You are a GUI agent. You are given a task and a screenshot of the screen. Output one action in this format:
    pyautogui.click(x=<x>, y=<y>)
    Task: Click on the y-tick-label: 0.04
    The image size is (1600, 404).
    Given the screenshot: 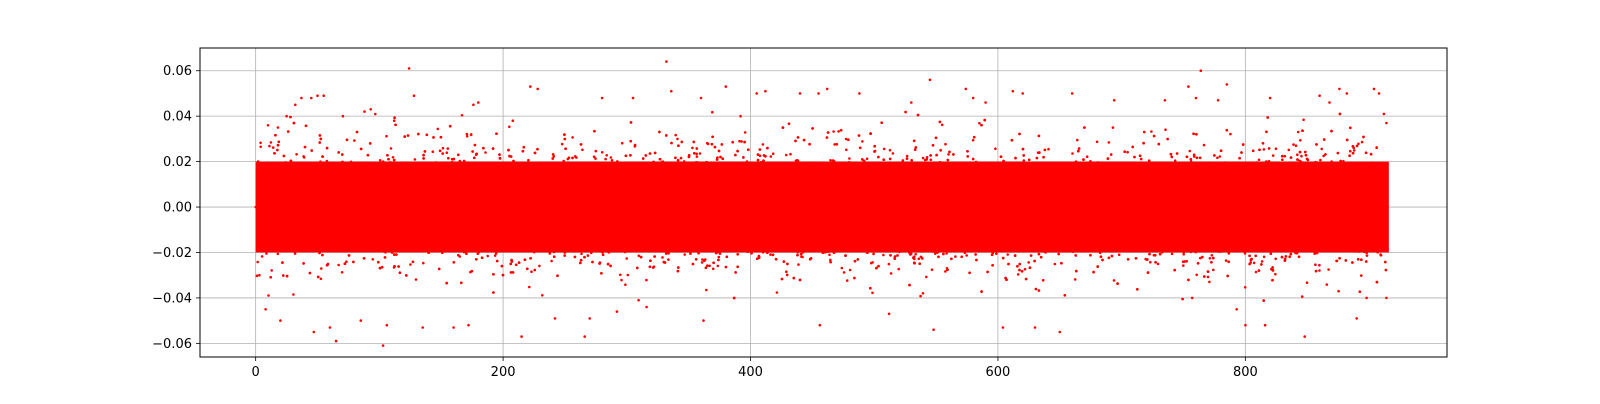 What is the action you would take?
    pyautogui.click(x=177, y=117)
    